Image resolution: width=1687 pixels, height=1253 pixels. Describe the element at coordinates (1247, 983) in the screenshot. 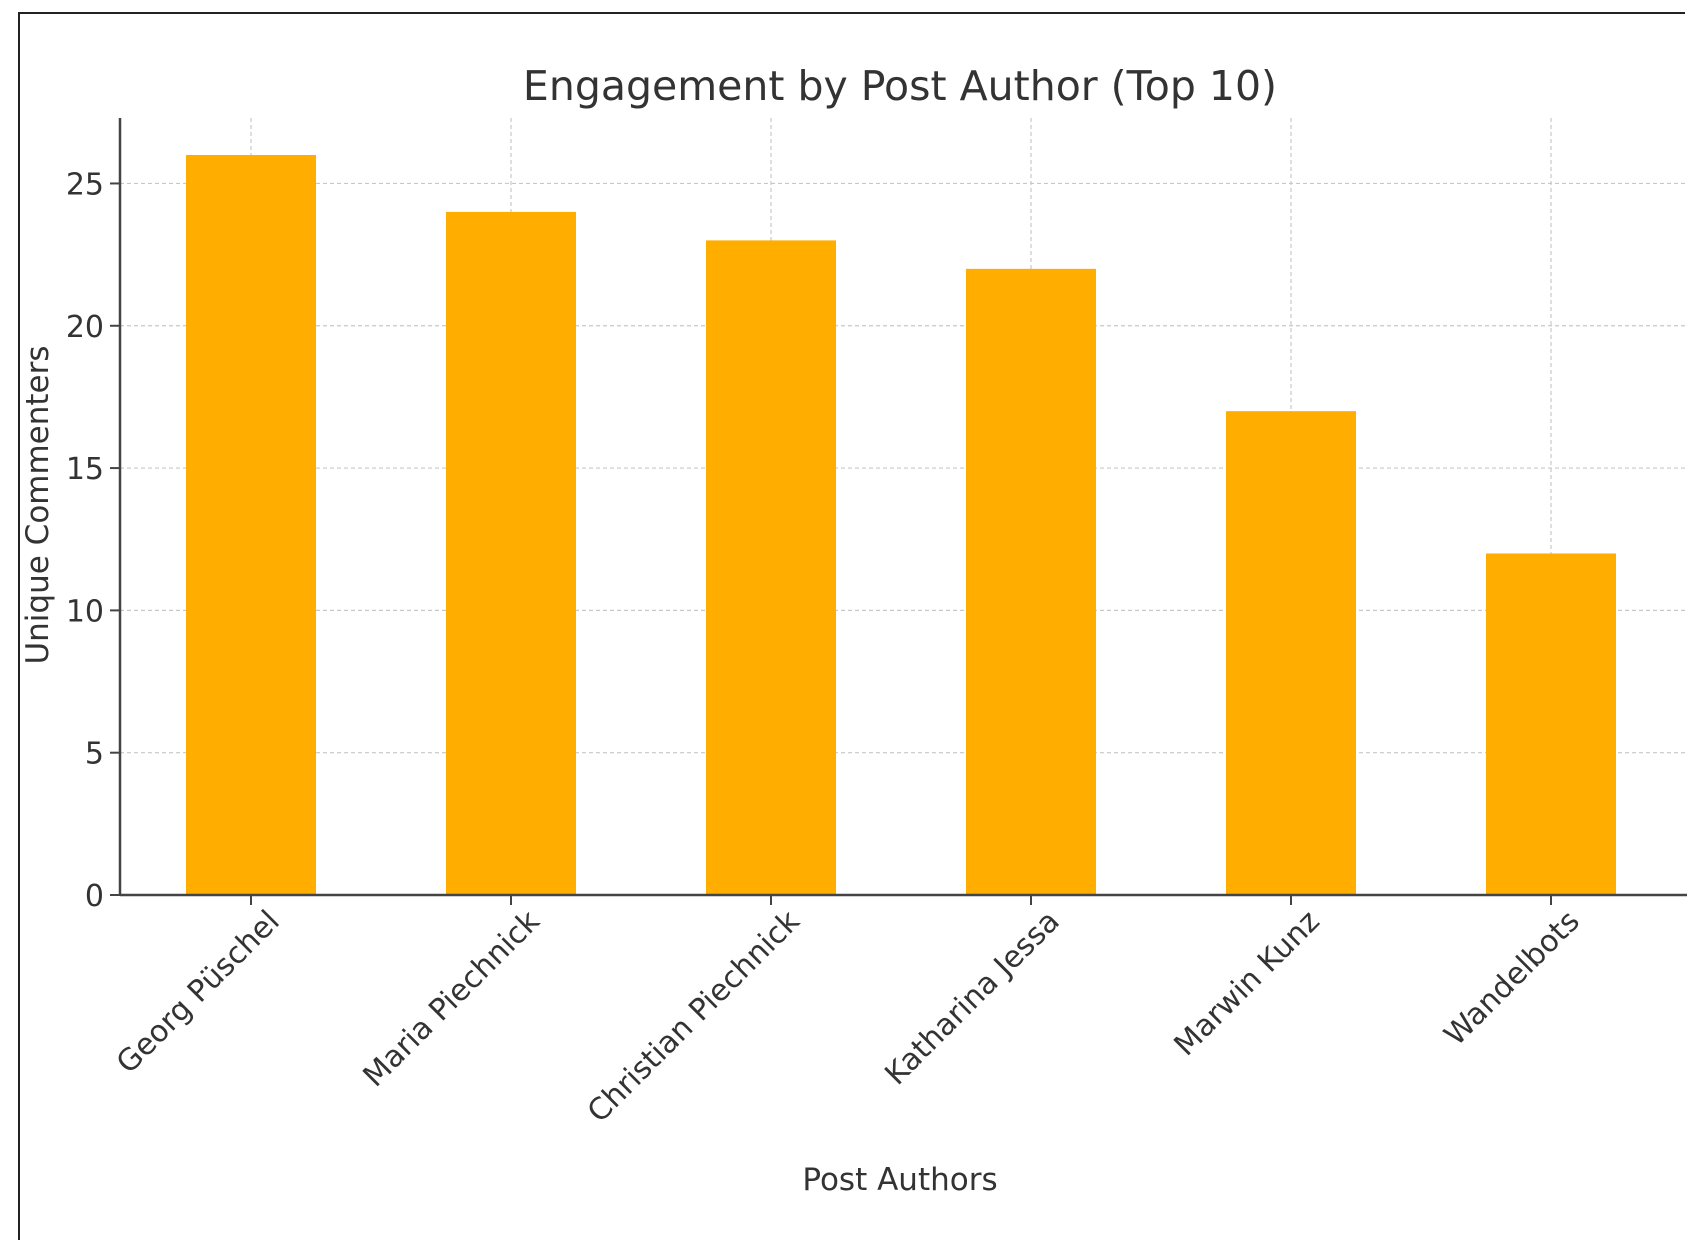

I see `x-tick-label: Marwin Kunz` at that location.